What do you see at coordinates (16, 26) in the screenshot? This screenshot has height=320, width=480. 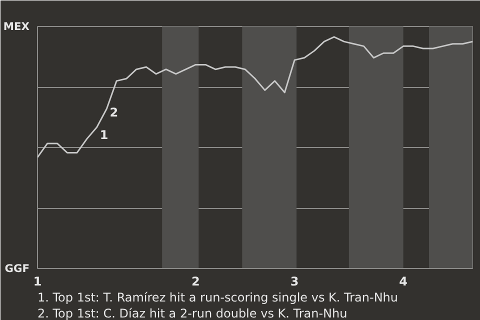 I see `text: MEX` at bounding box center [16, 26].